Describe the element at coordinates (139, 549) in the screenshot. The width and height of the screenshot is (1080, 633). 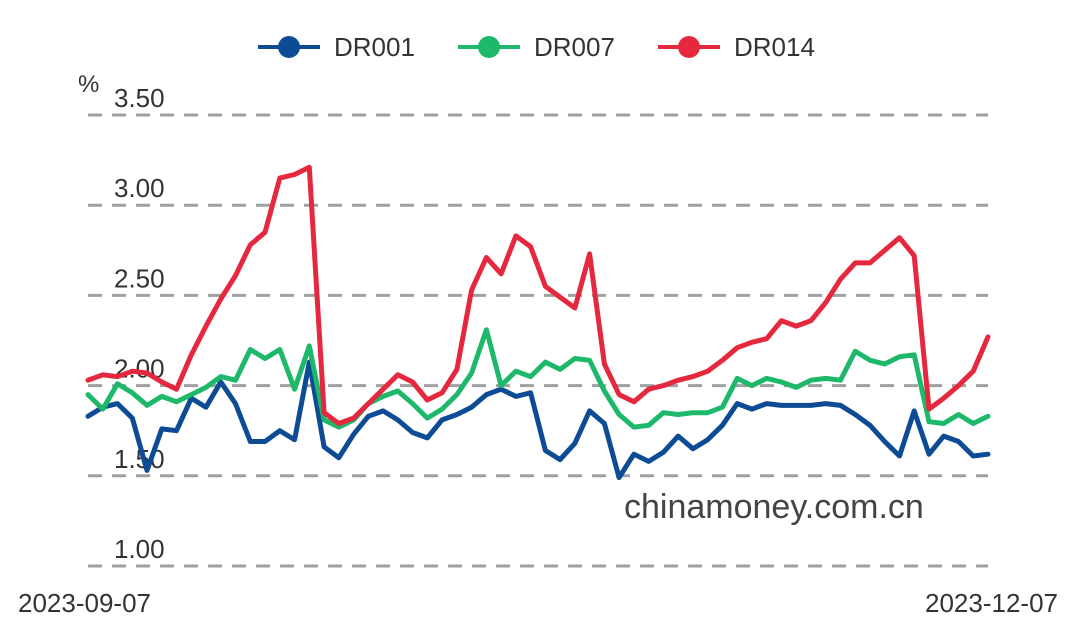
I see `y-tick-label: 1.00` at that location.